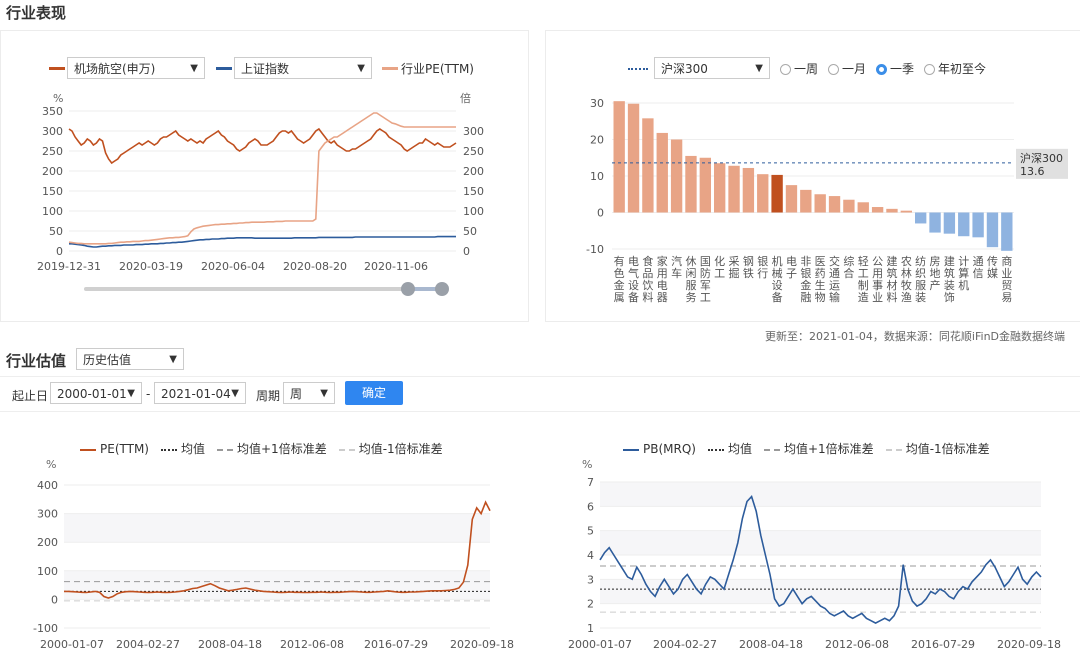 The height and width of the screenshot is (662, 1080). Describe the element at coordinates (712, 68) in the screenshot. I see `benchmark-select: 沪深300 ▼` at that location.